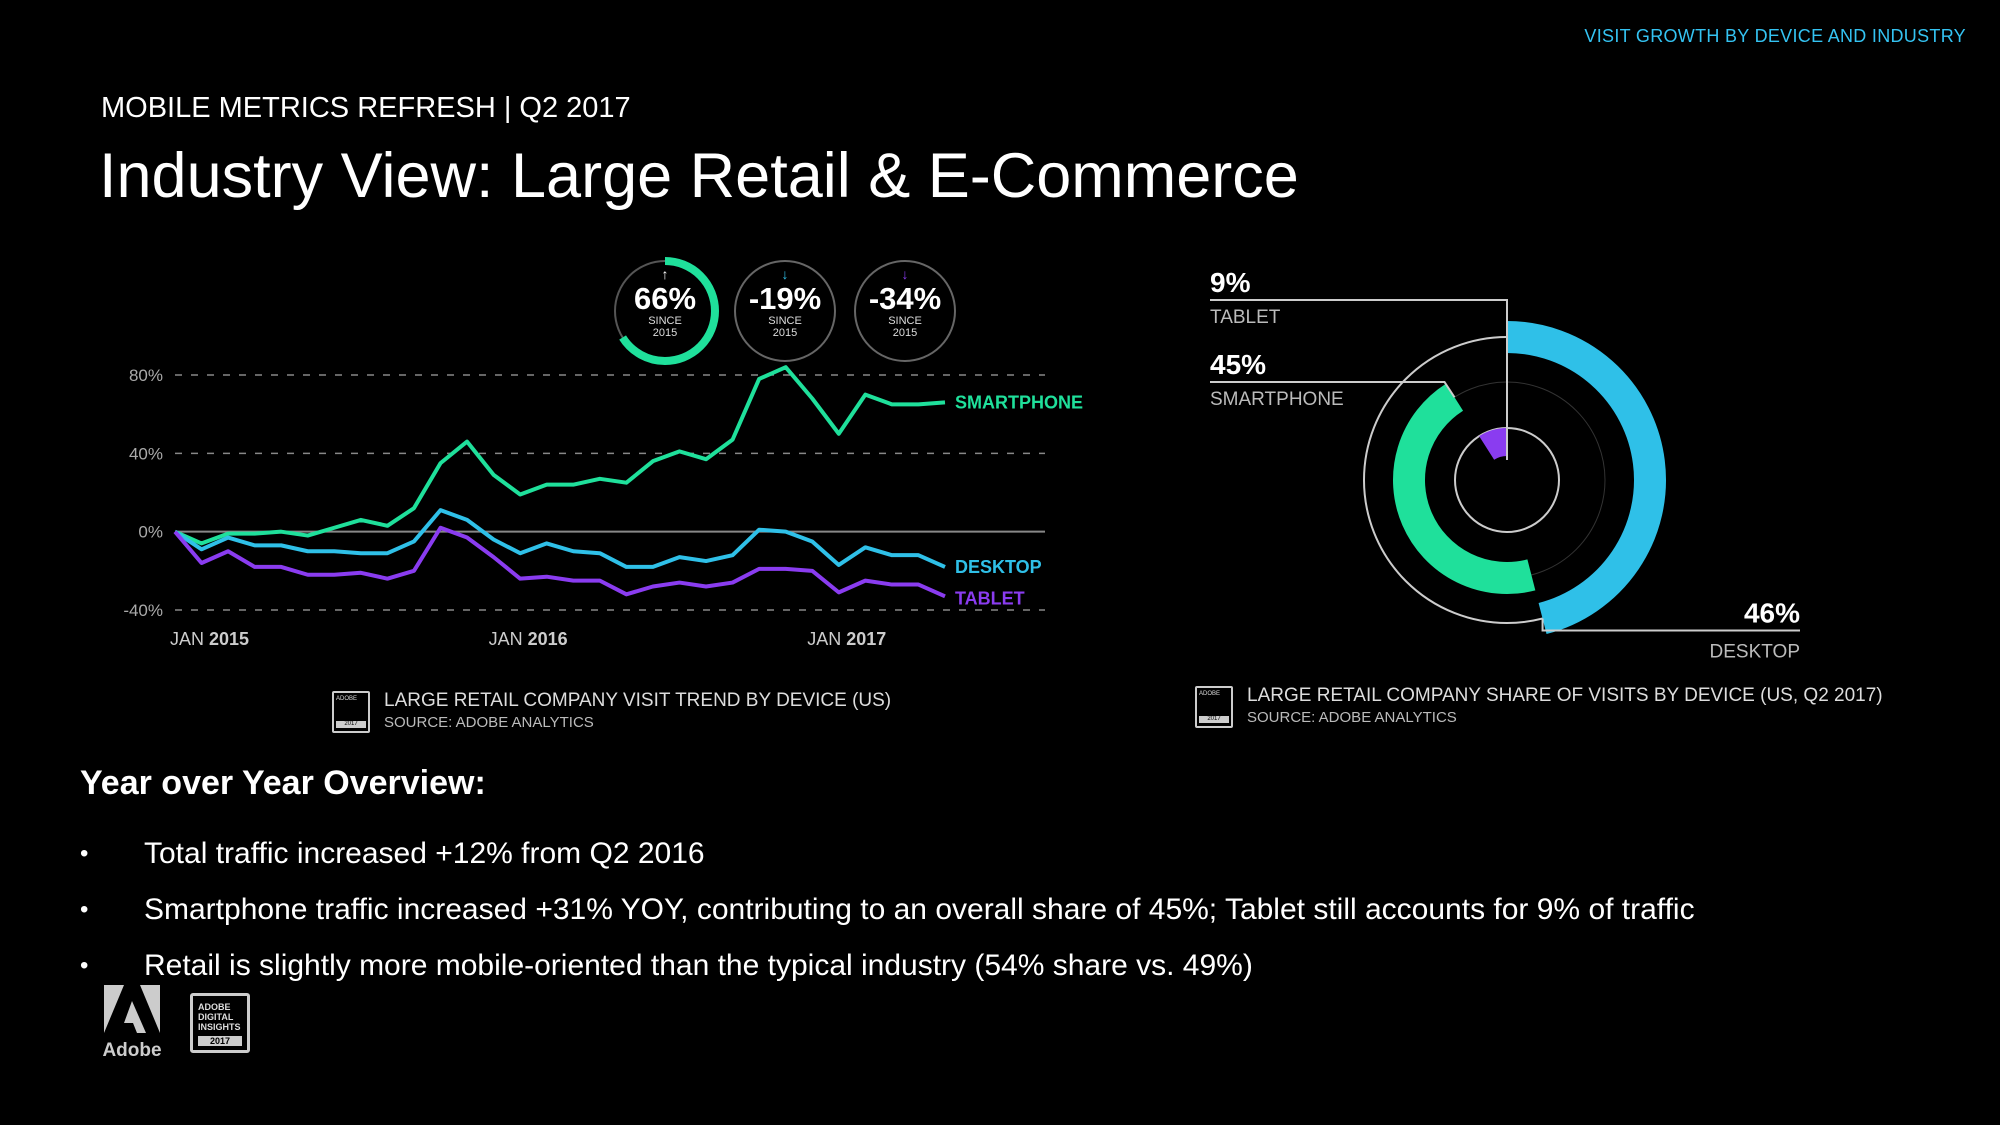  I want to click on x-tick-label: JAN 2016, so click(528, 639).